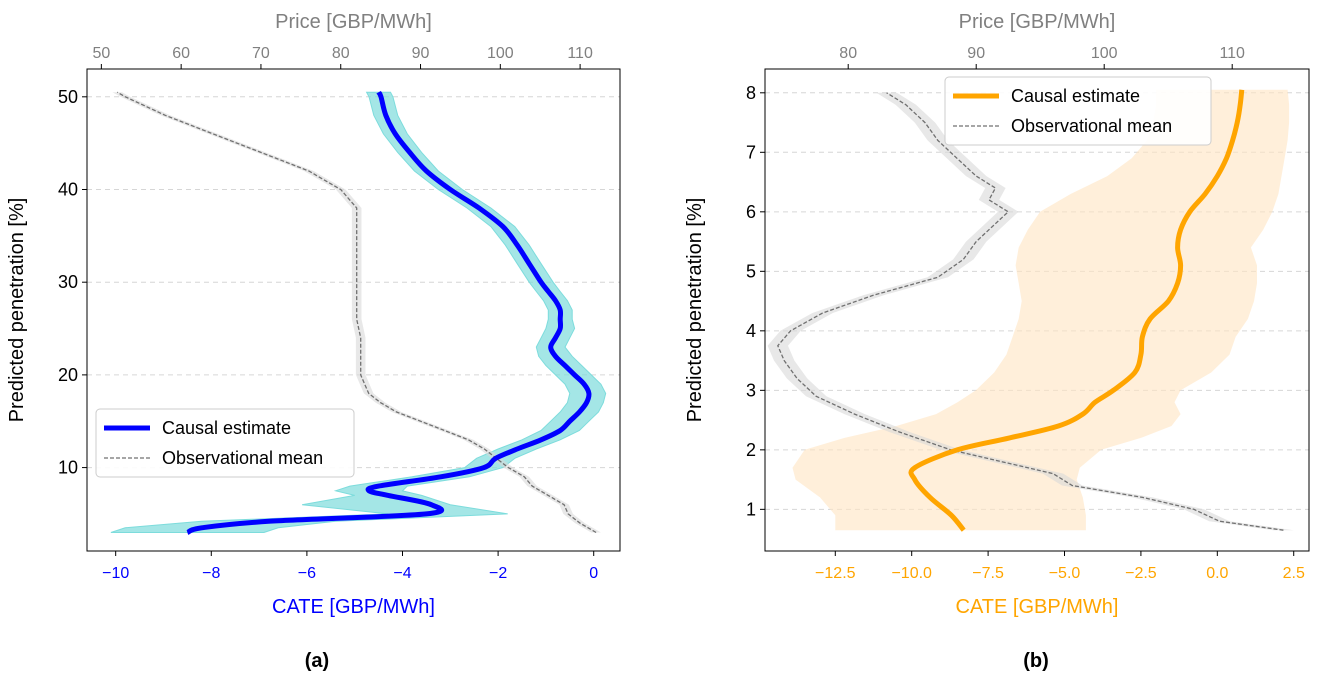  I want to click on y-tick-label: 4, so click(751, 331).